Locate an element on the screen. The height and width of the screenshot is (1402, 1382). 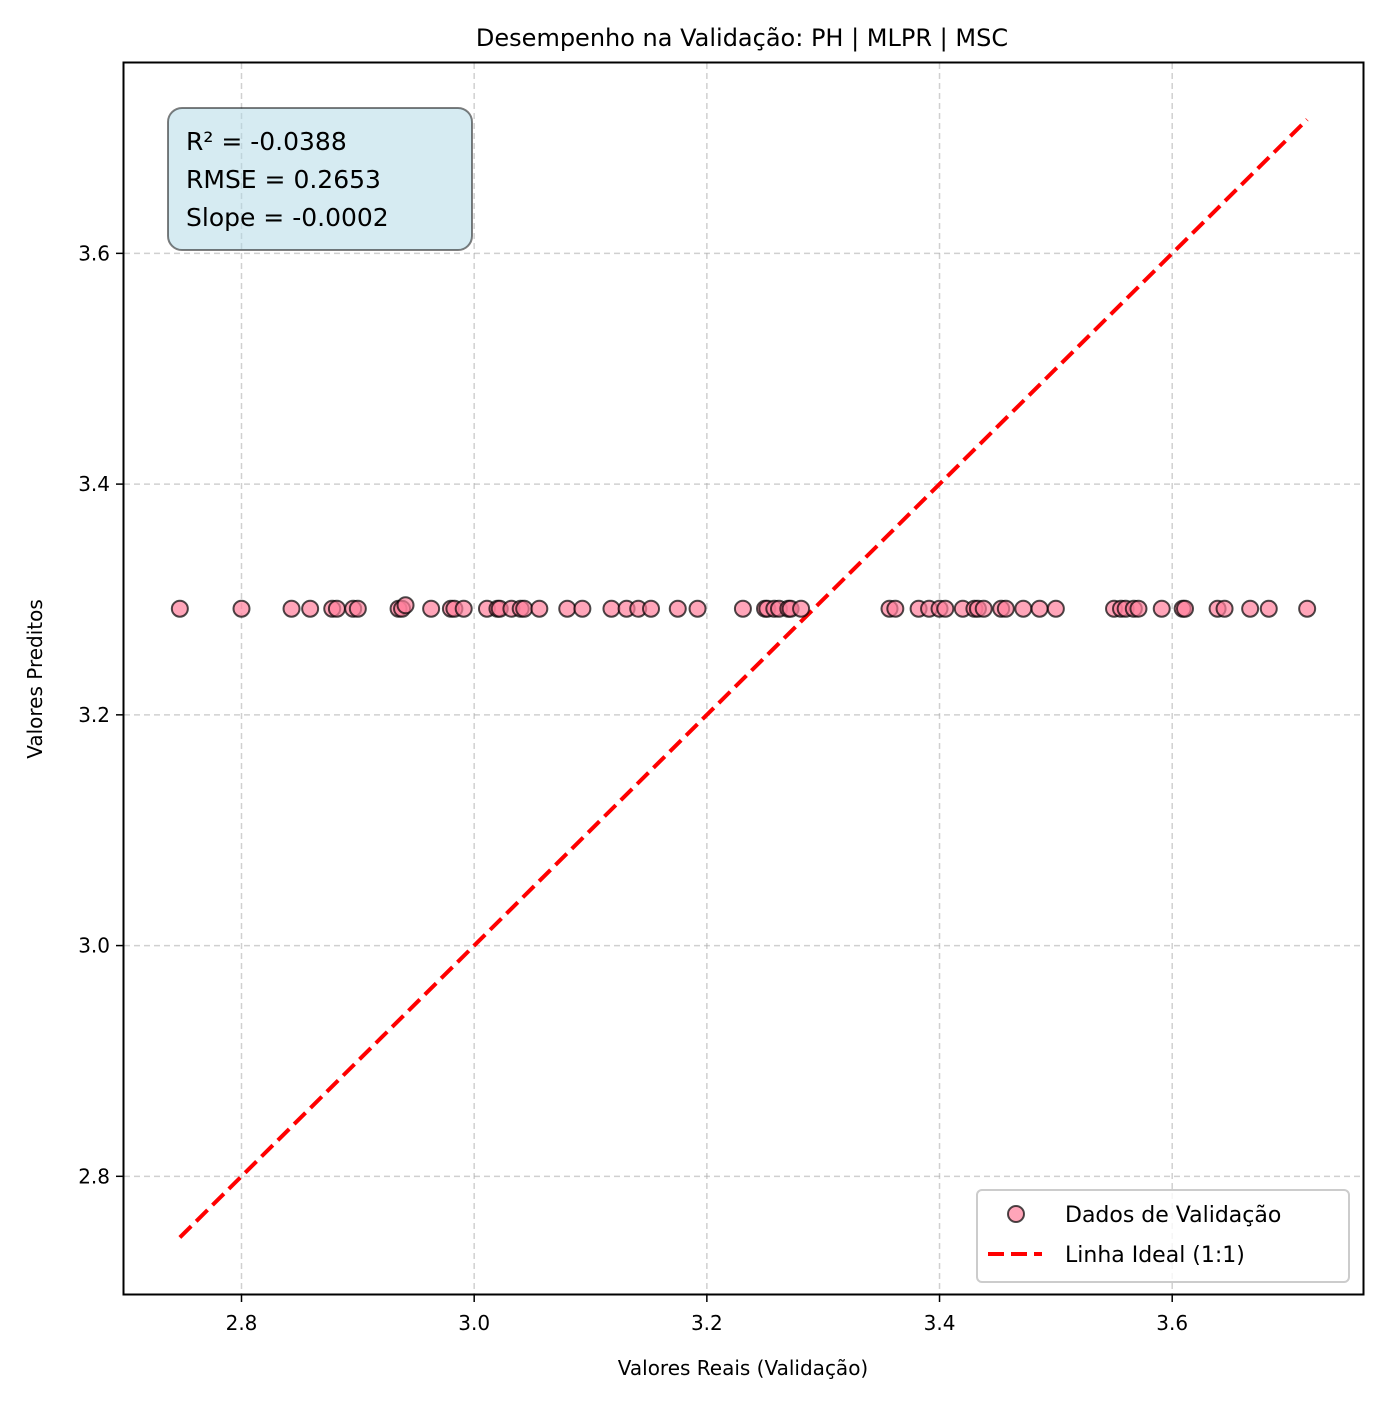
y-tick-label: 3.6 is located at coordinates (94, 253).